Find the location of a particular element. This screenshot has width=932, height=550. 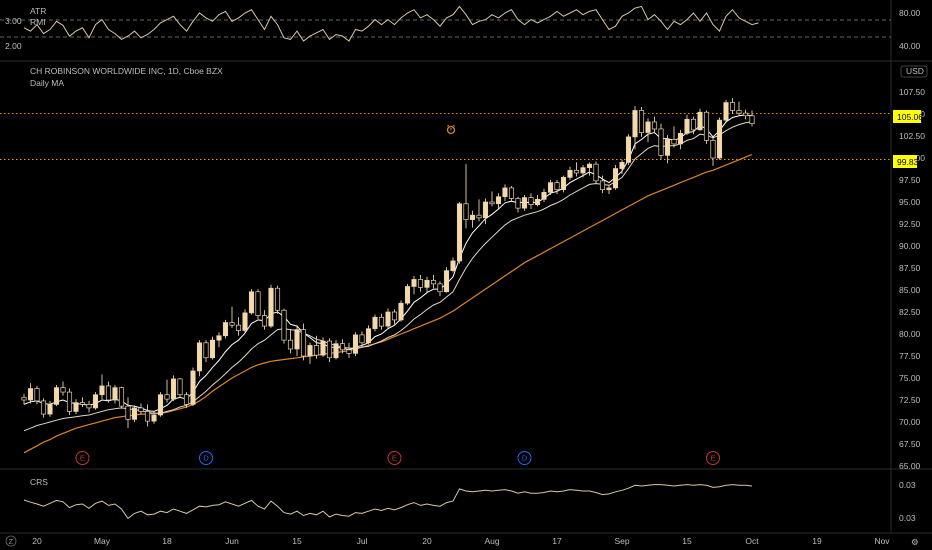

event-marker-label: D is located at coordinates (206, 458).